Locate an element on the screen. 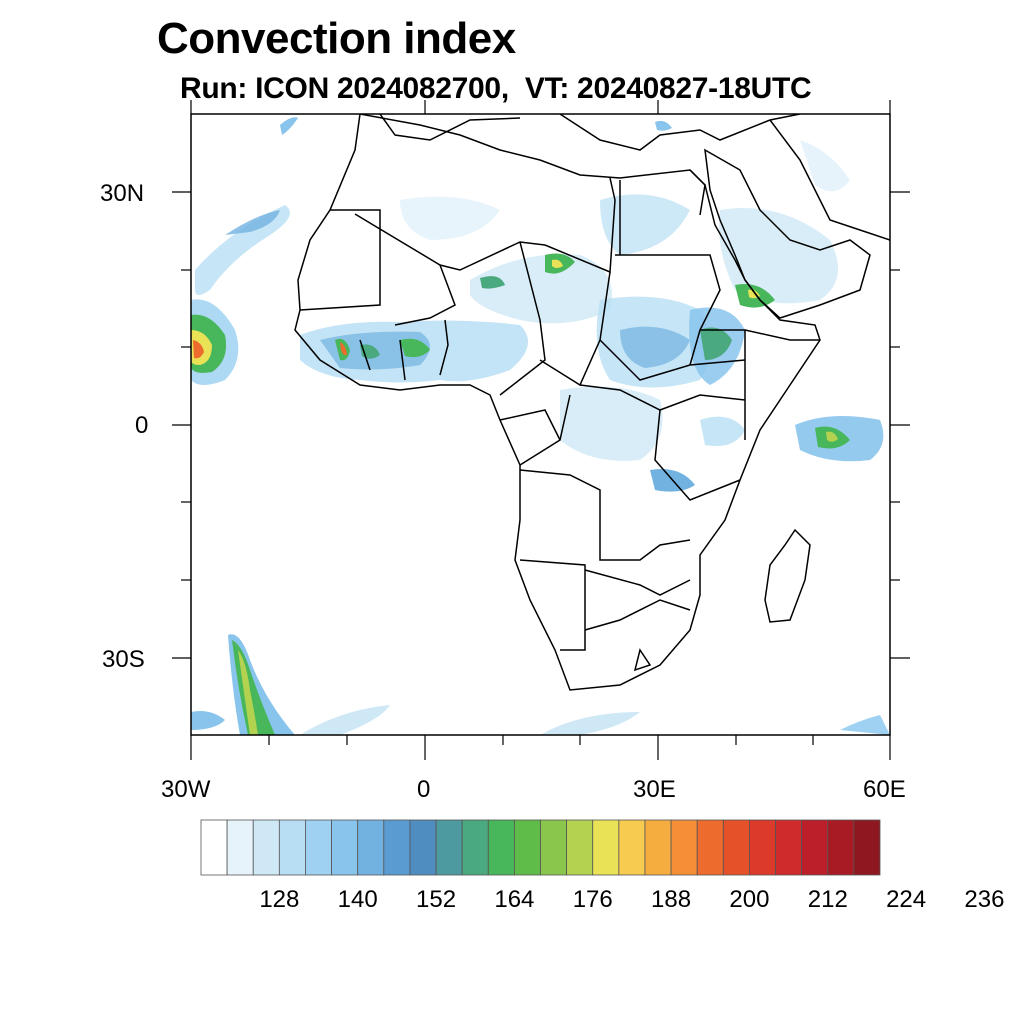 This screenshot has width=1024, height=1024. colorbar-label: 236 is located at coordinates (984, 899).